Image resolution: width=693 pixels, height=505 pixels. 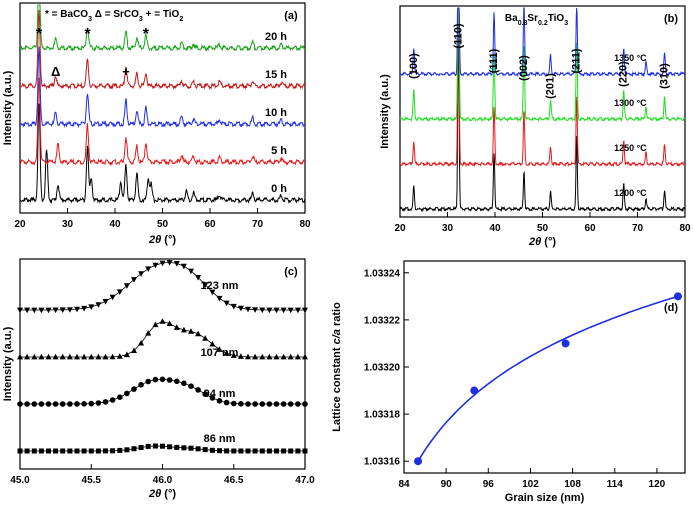 What do you see at coordinates (163, 480) in the screenshot?
I see `panel-c-xtick-label: 46.0` at bounding box center [163, 480].